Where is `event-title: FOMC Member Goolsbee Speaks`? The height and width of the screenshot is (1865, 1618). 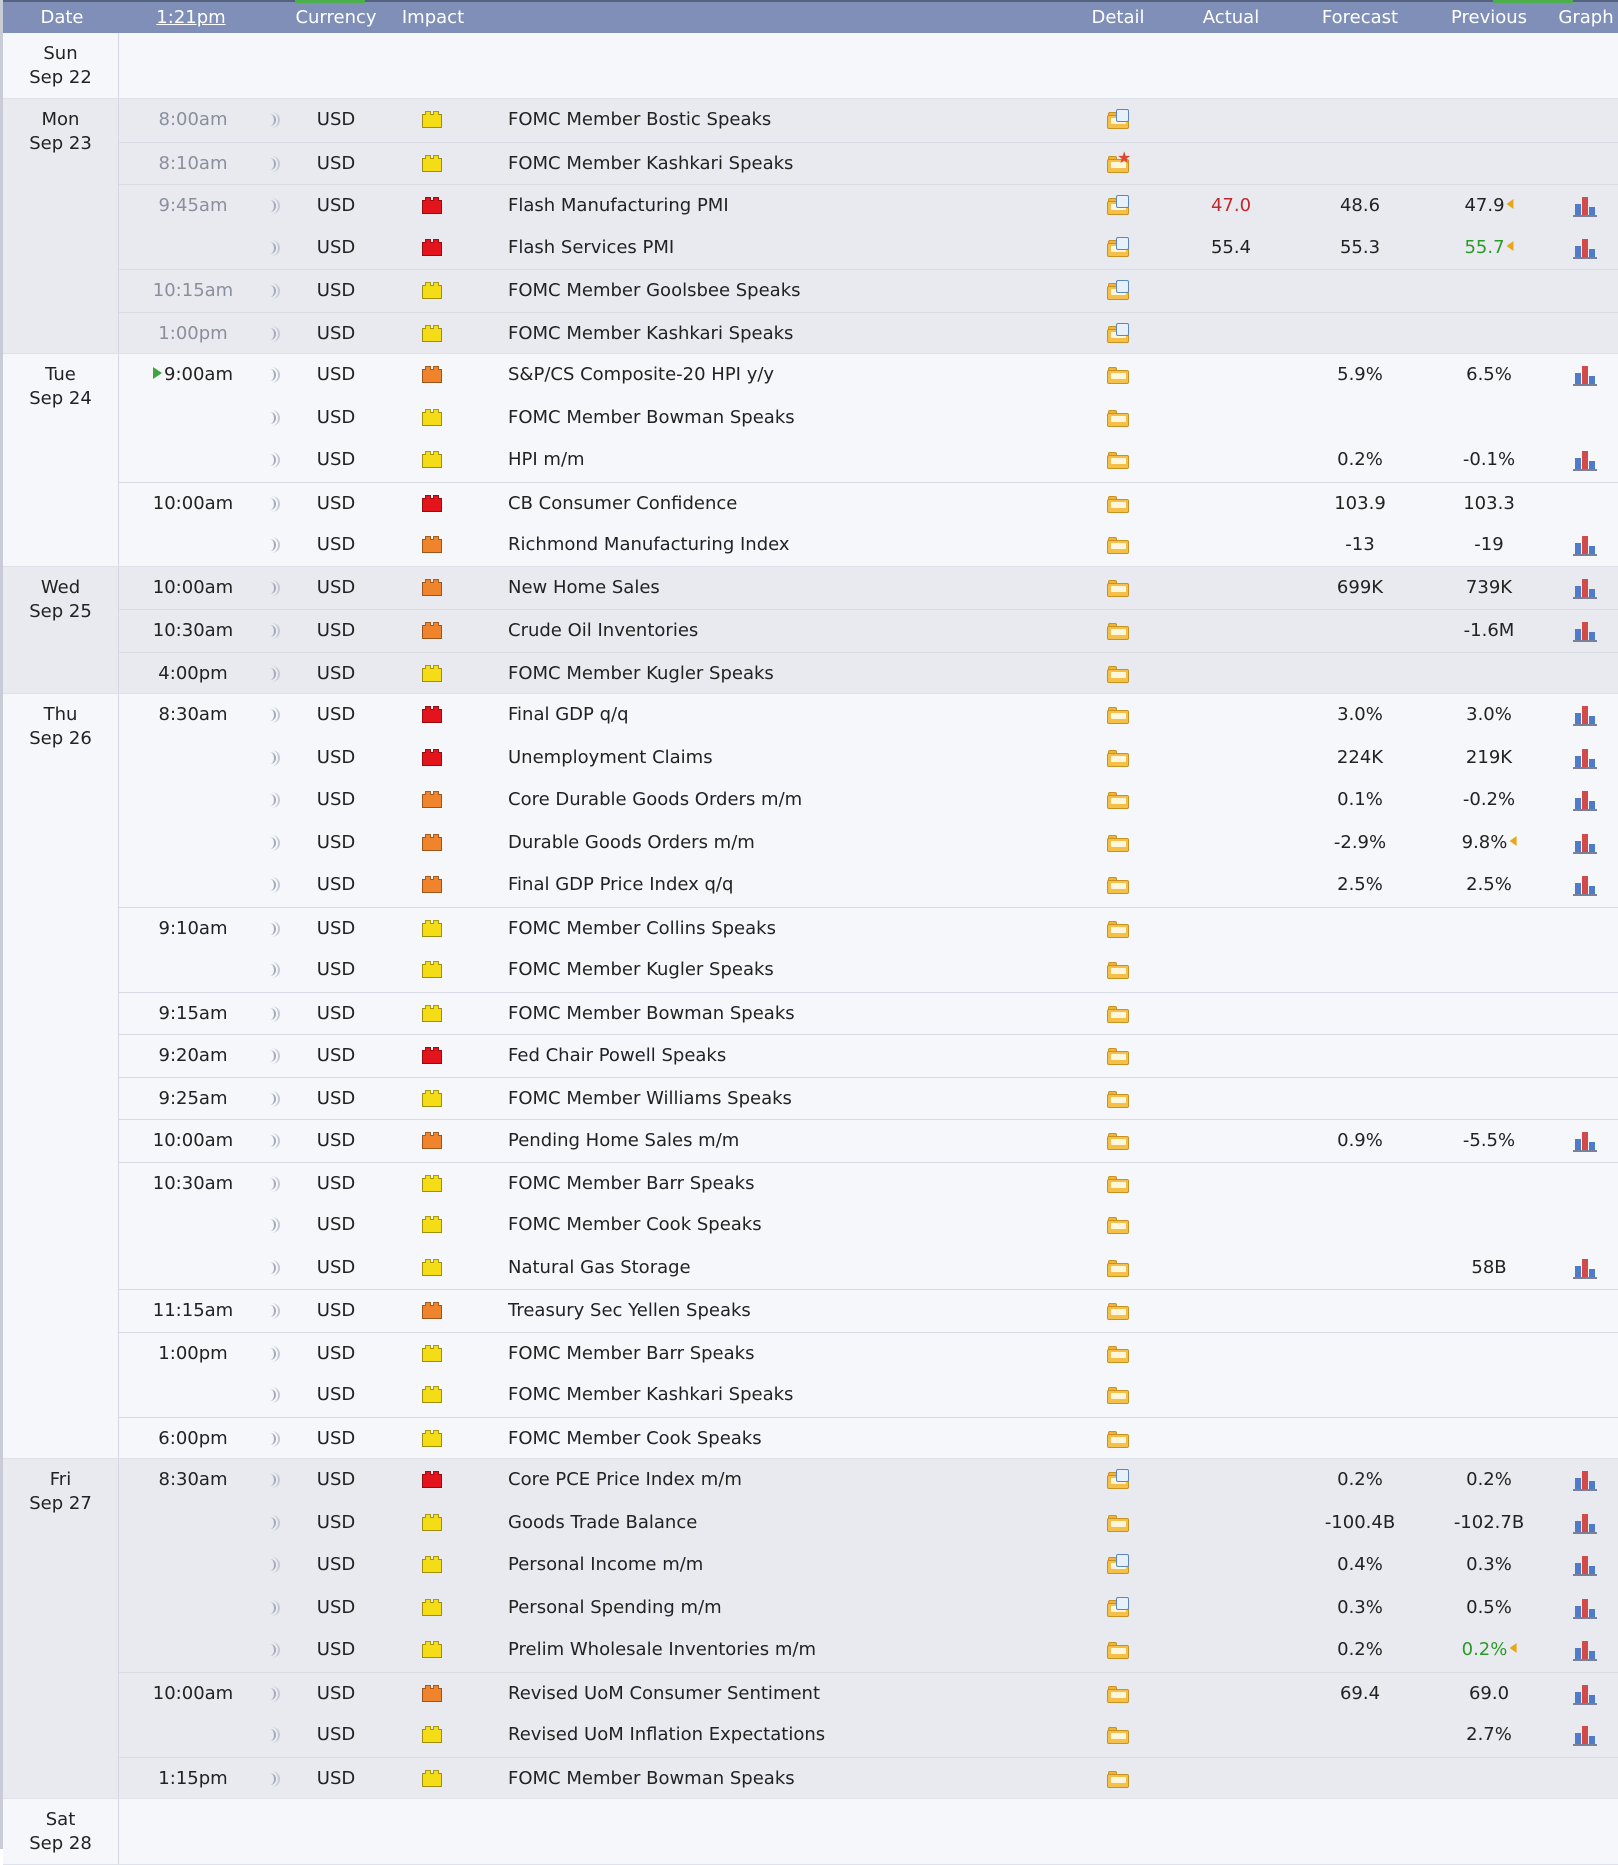 event-title: FOMC Member Goolsbee Speaks is located at coordinates (654, 290).